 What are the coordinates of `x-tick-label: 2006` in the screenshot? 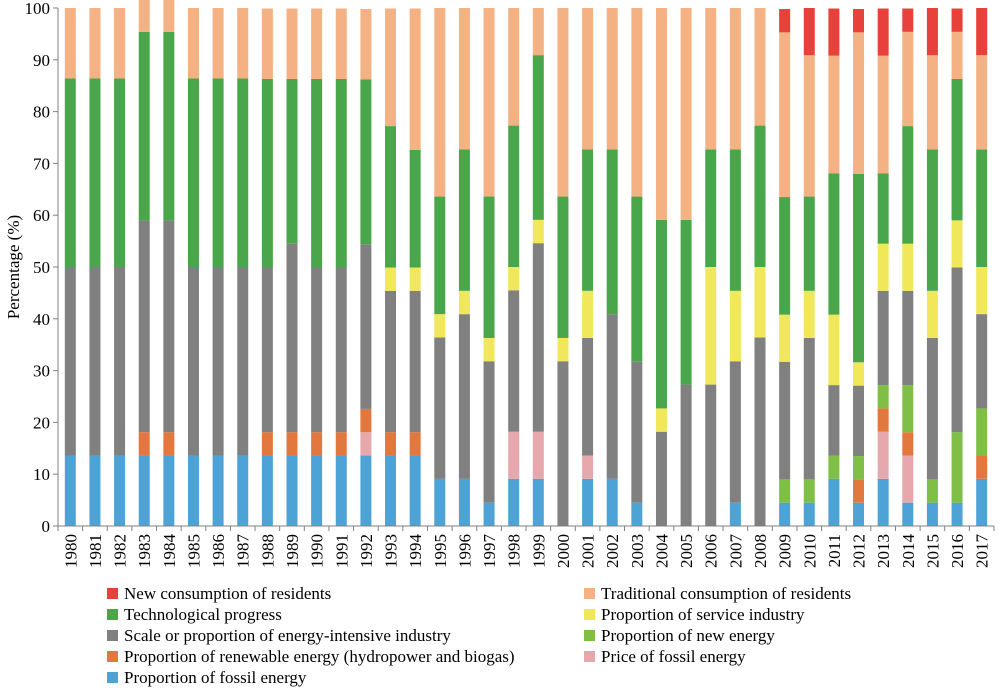 It's located at (711, 551).